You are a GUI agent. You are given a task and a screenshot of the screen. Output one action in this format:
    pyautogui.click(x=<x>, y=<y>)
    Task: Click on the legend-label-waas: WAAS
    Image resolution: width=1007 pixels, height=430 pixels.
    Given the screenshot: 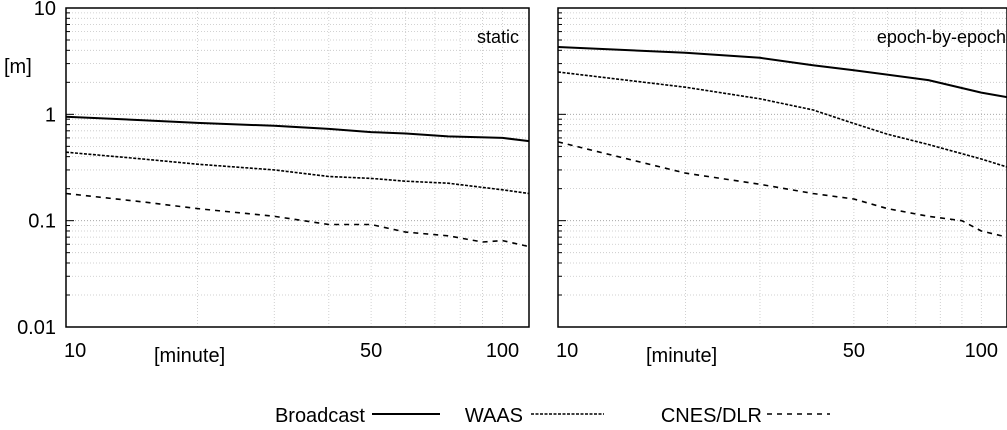 What is the action you would take?
    pyautogui.click(x=494, y=416)
    